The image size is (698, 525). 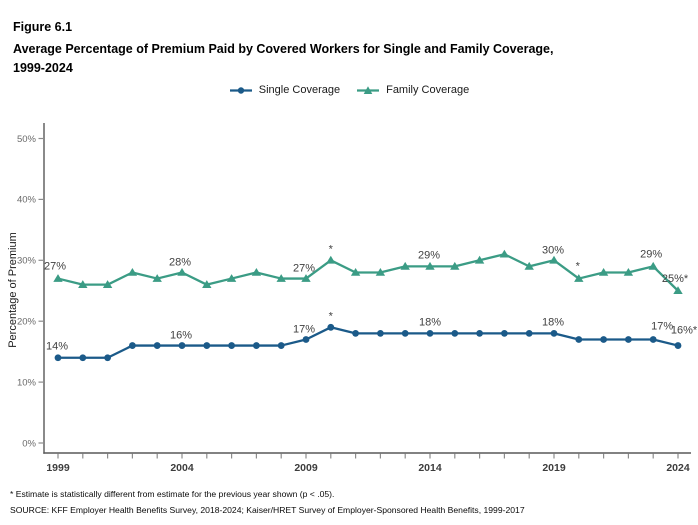 What do you see at coordinates (306, 468) in the screenshot?
I see `x-tick-label: 2009` at bounding box center [306, 468].